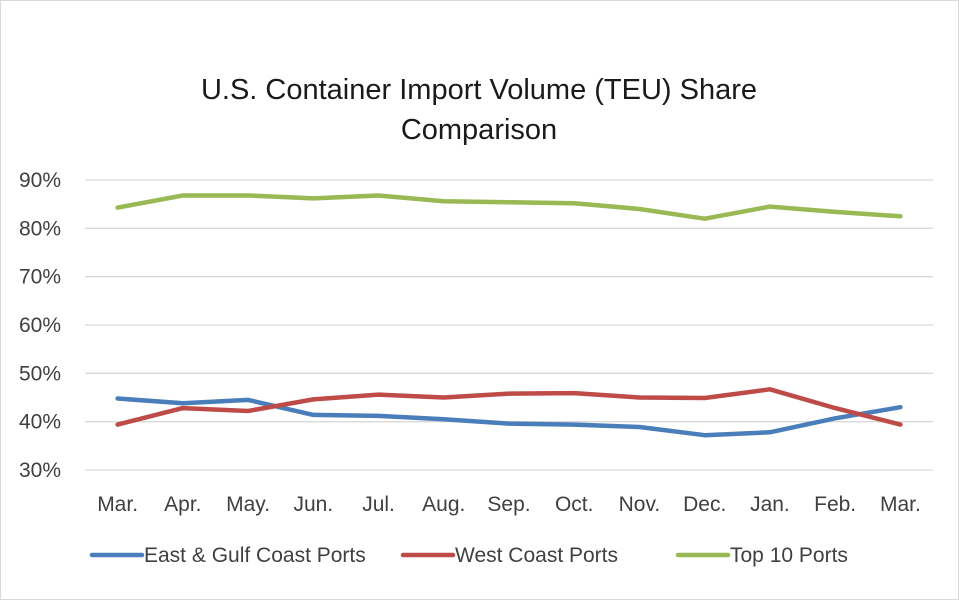  I want to click on y-tick-label: 50%, so click(40, 373).